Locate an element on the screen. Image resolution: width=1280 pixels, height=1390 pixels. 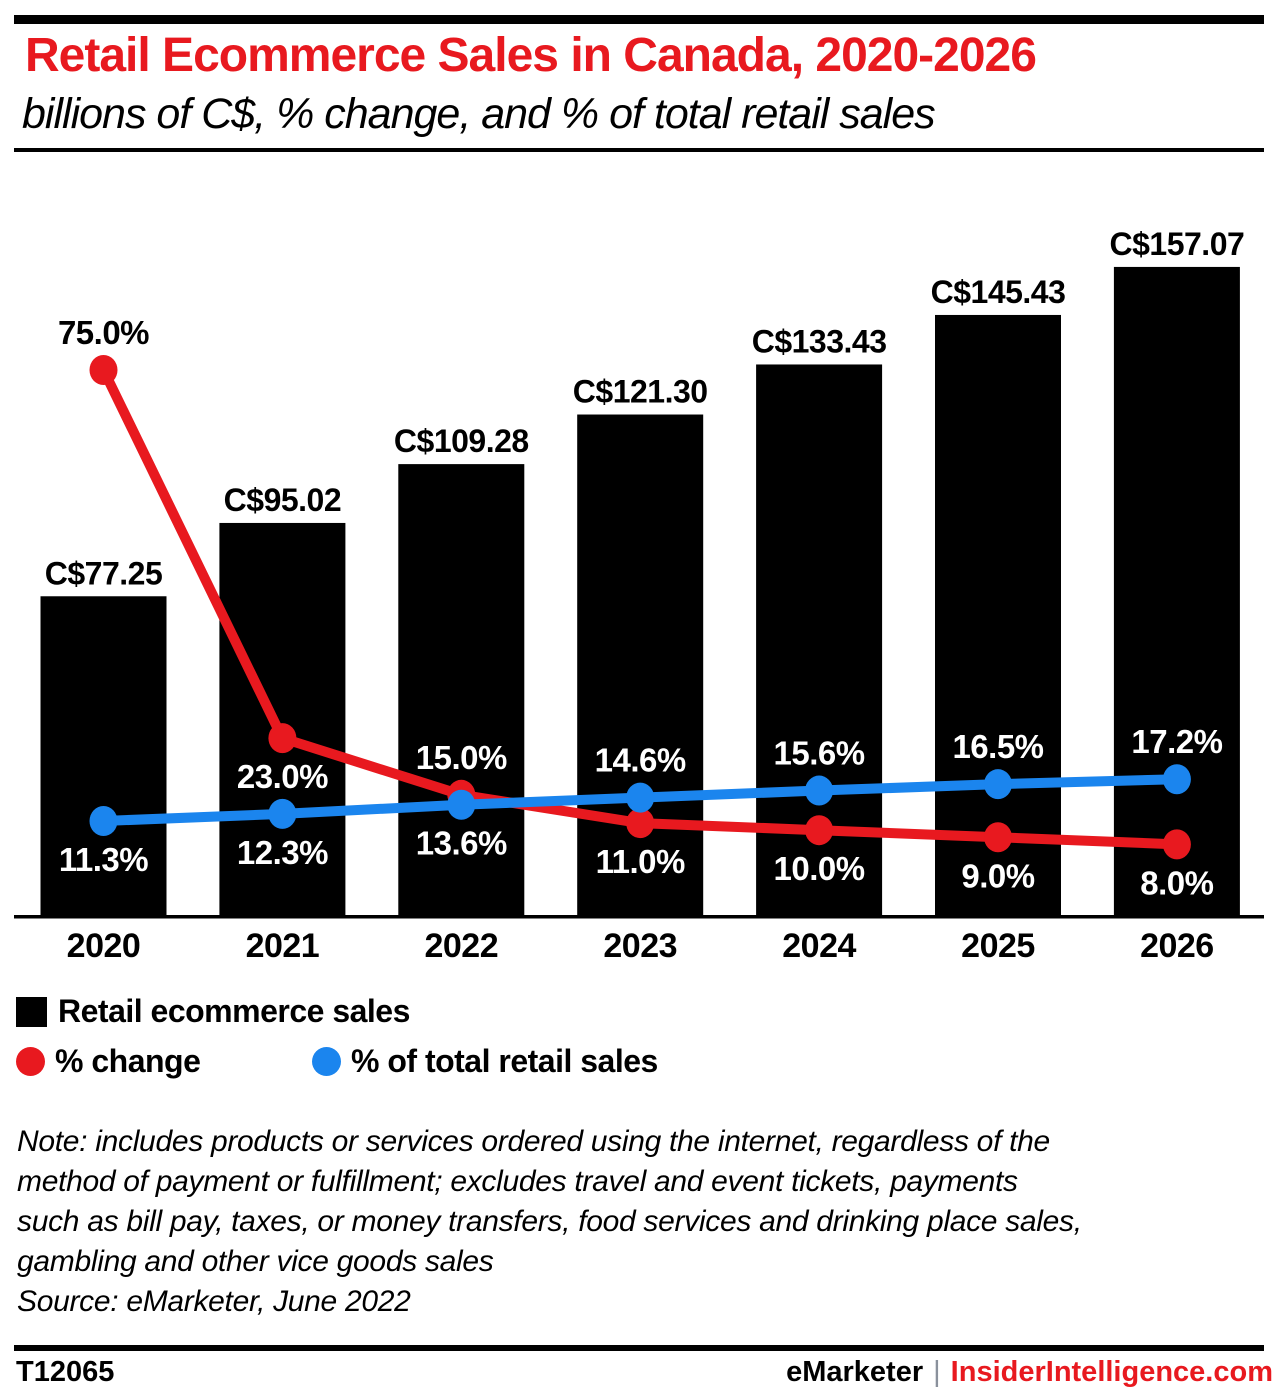
bar-value-label-2020: C$77.25 is located at coordinates (103, 573).